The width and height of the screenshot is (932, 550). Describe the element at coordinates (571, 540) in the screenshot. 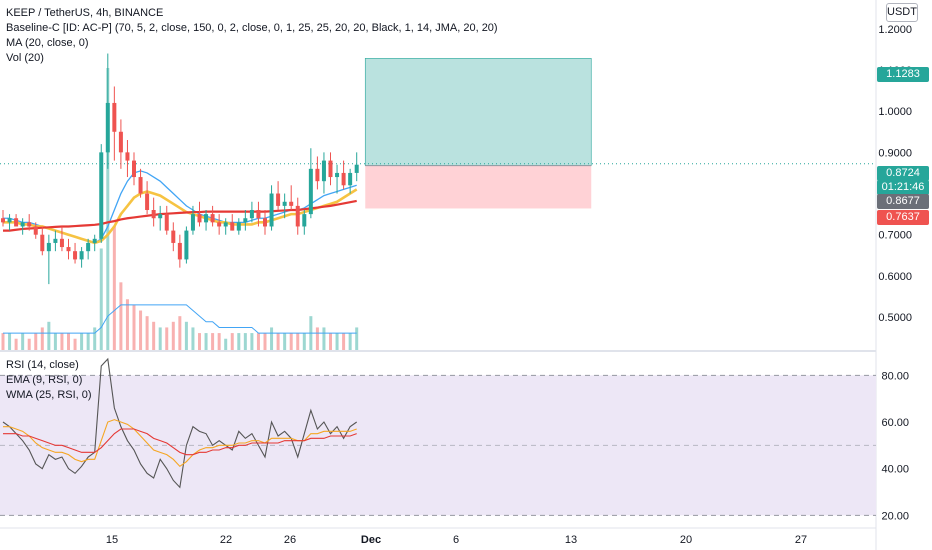

I see `time-tick-label: 13` at that location.